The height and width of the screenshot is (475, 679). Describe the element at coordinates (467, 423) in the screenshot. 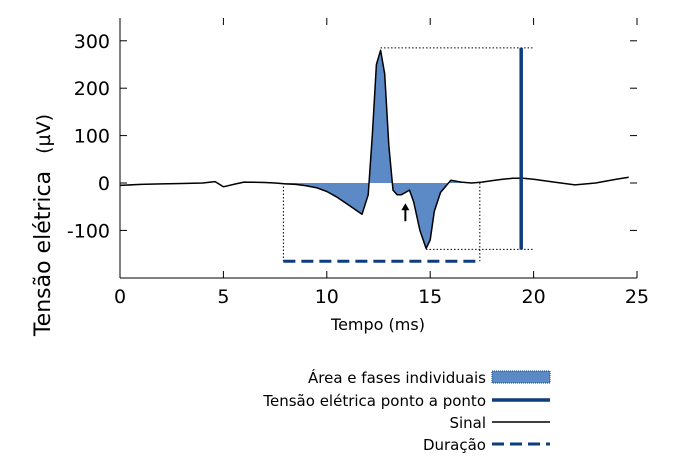

I see `legend-label-signal: Sinal` at that location.